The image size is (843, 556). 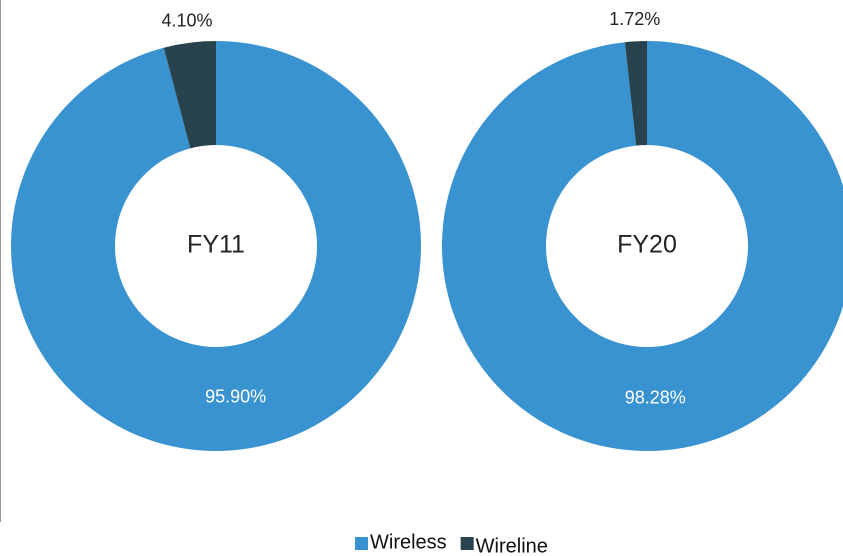 I want to click on center-label: FY11, so click(x=216, y=245).